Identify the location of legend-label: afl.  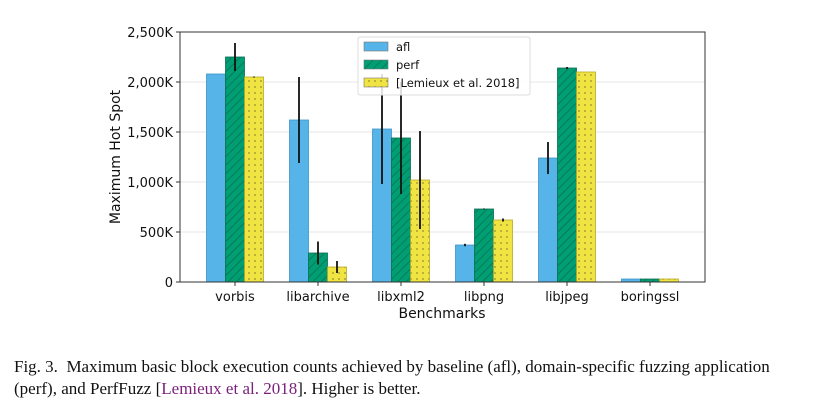
(403, 47).